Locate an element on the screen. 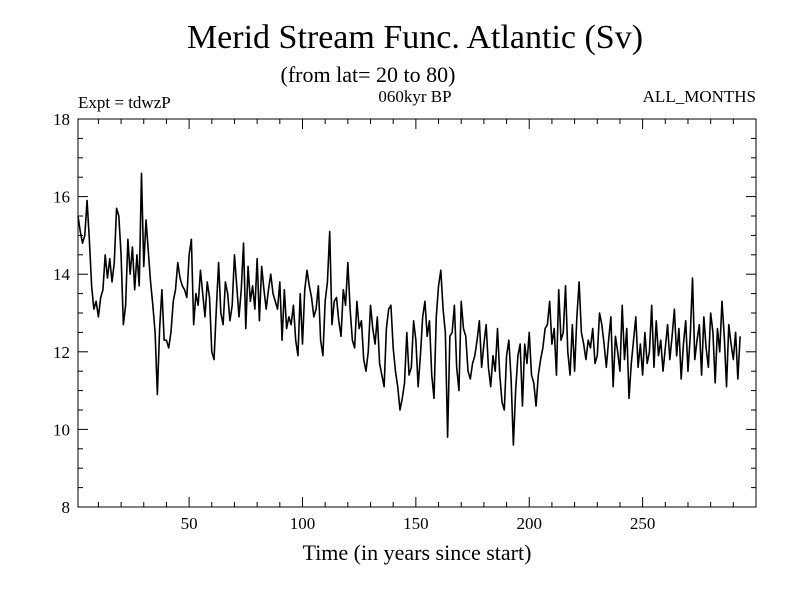 The height and width of the screenshot is (600, 800). chart-subtitle: (from lat= 20 to 80) is located at coordinates (368, 74).